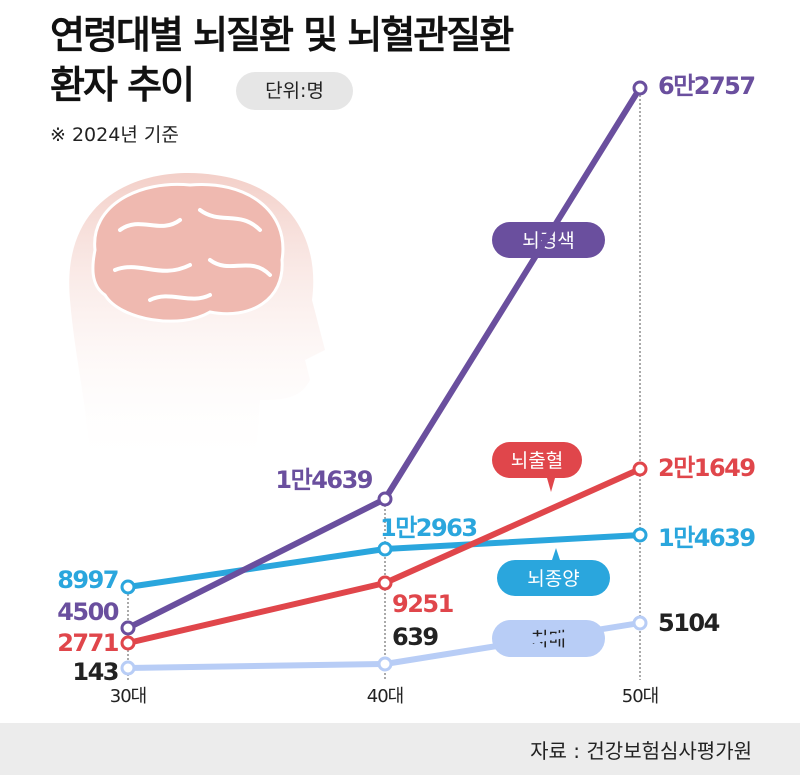 The image size is (800, 775). I want to click on series-label-1: 뇌출혈, so click(537, 467).